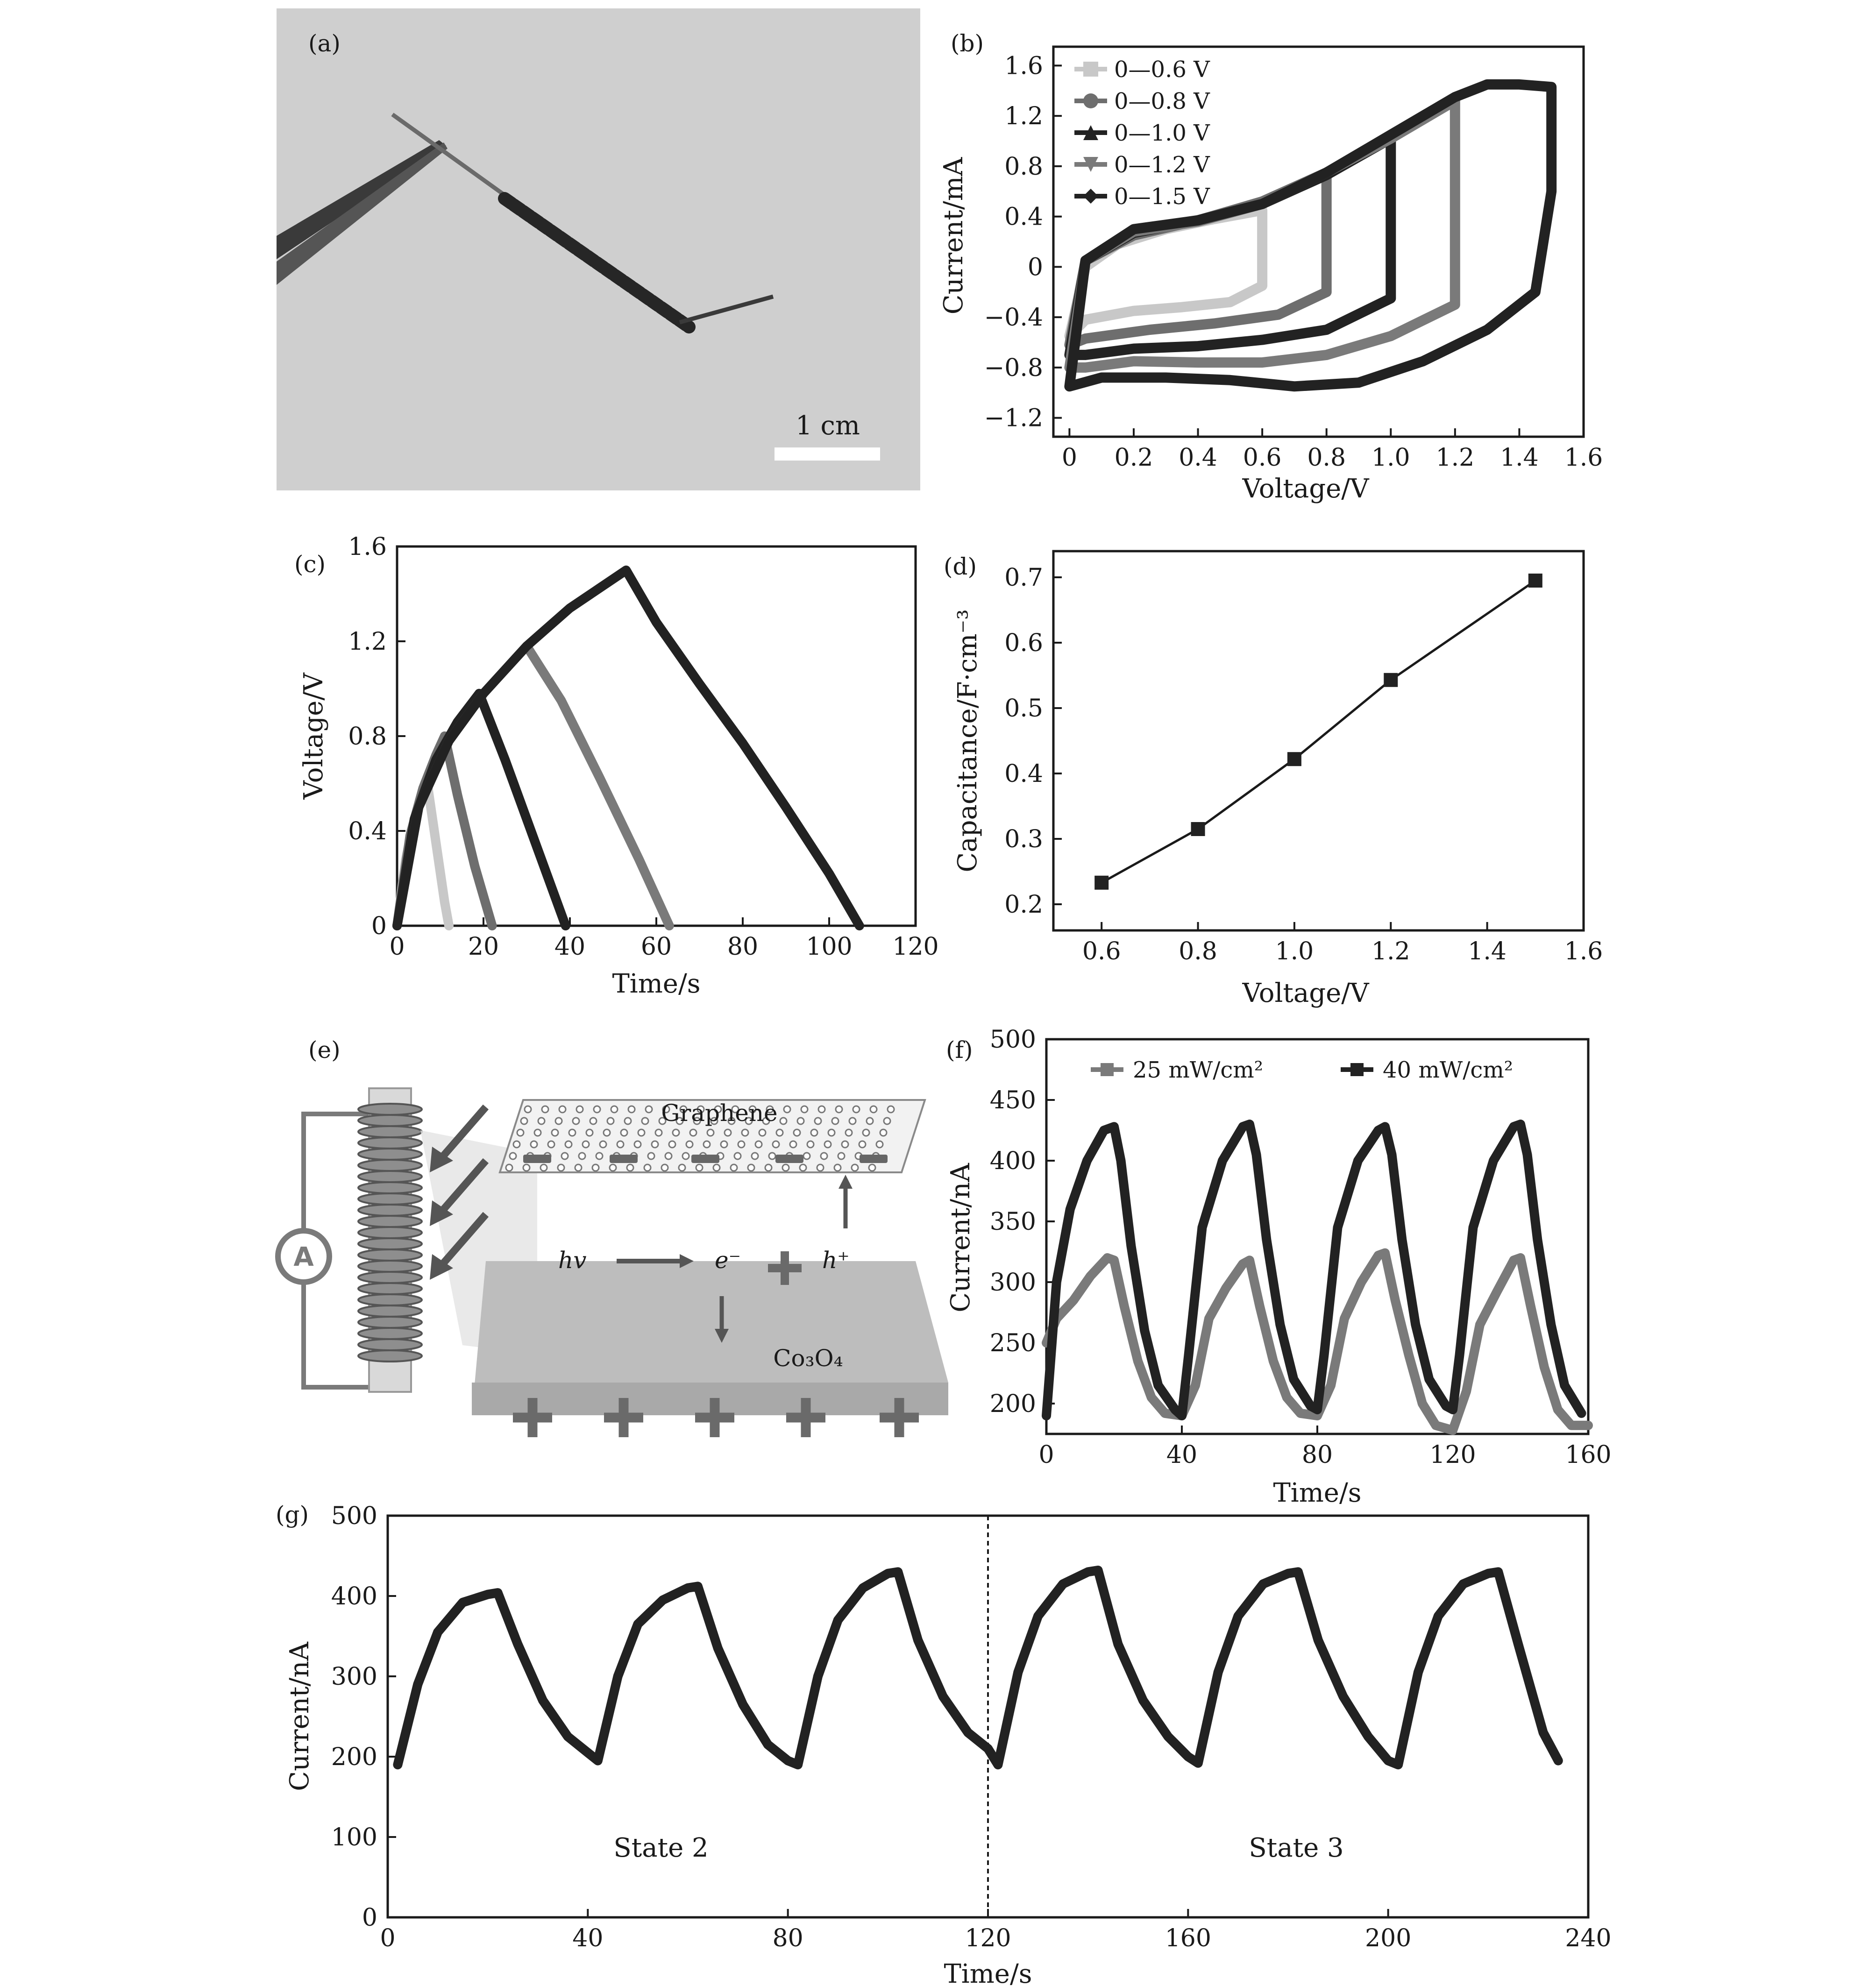 The width and height of the screenshot is (1876, 1986). Describe the element at coordinates (354, 1516) in the screenshot. I see `panel-g-ytick-label: 500` at that location.